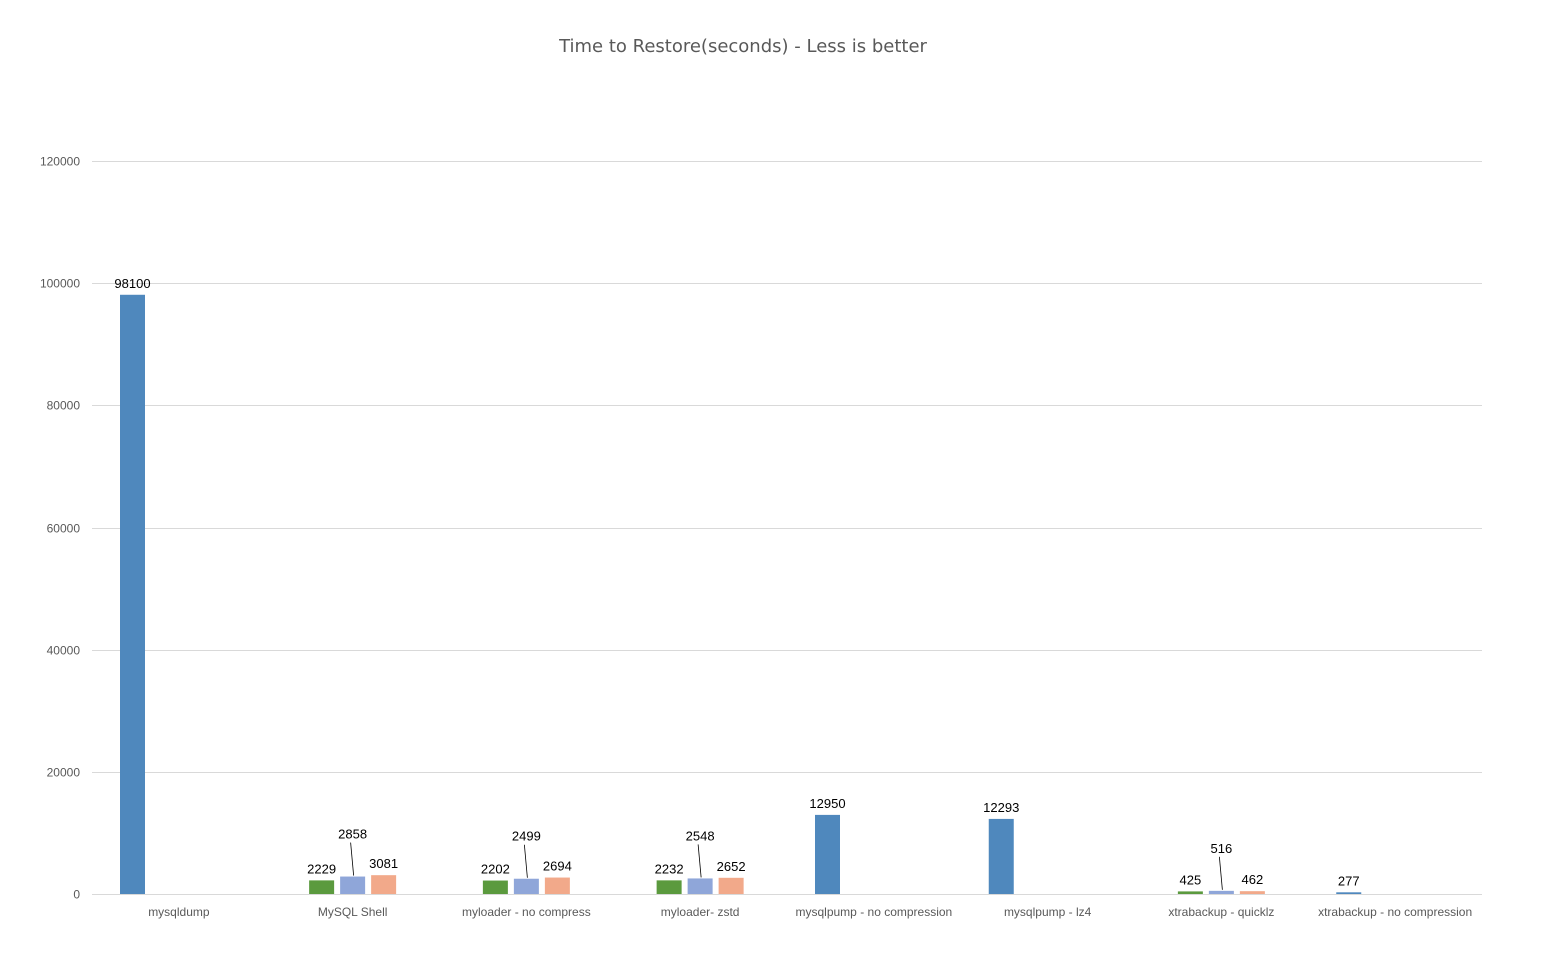  What do you see at coordinates (64, 529) in the screenshot?
I see `y-tick-label: 60000` at bounding box center [64, 529].